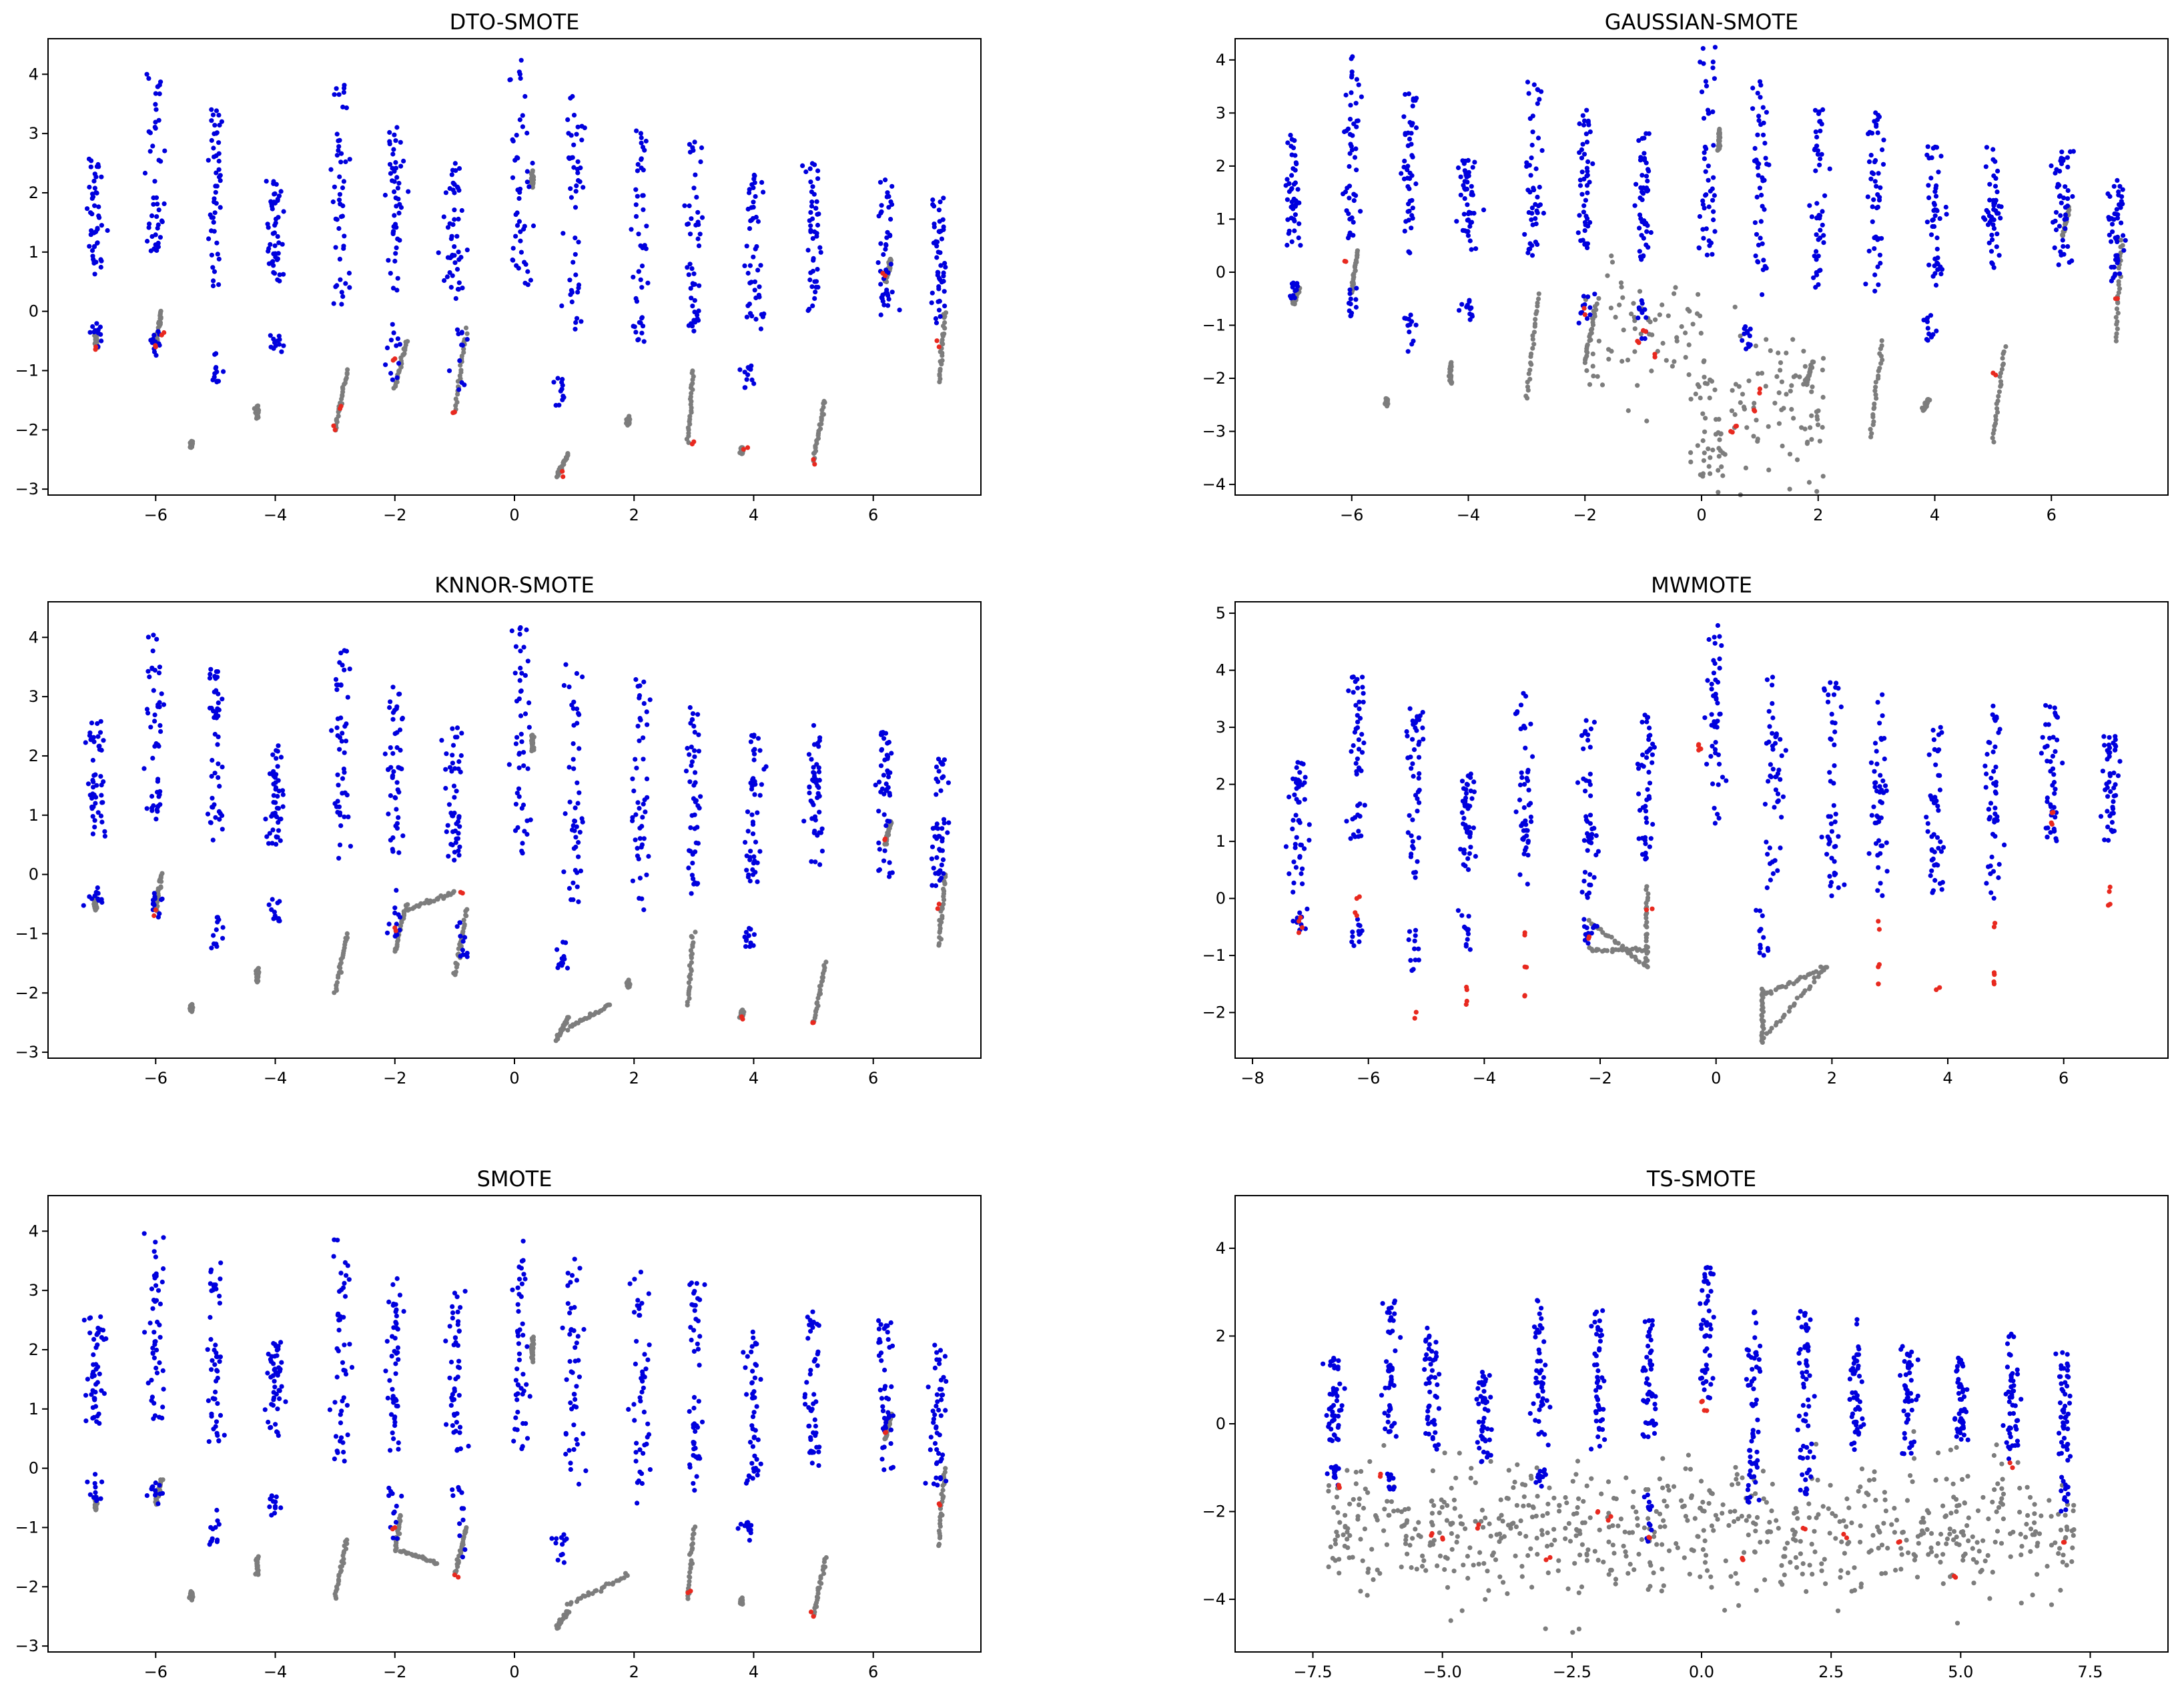  Describe the element at coordinates (754, 1078) in the screenshot. I see `x-tick-label: 4` at that location.